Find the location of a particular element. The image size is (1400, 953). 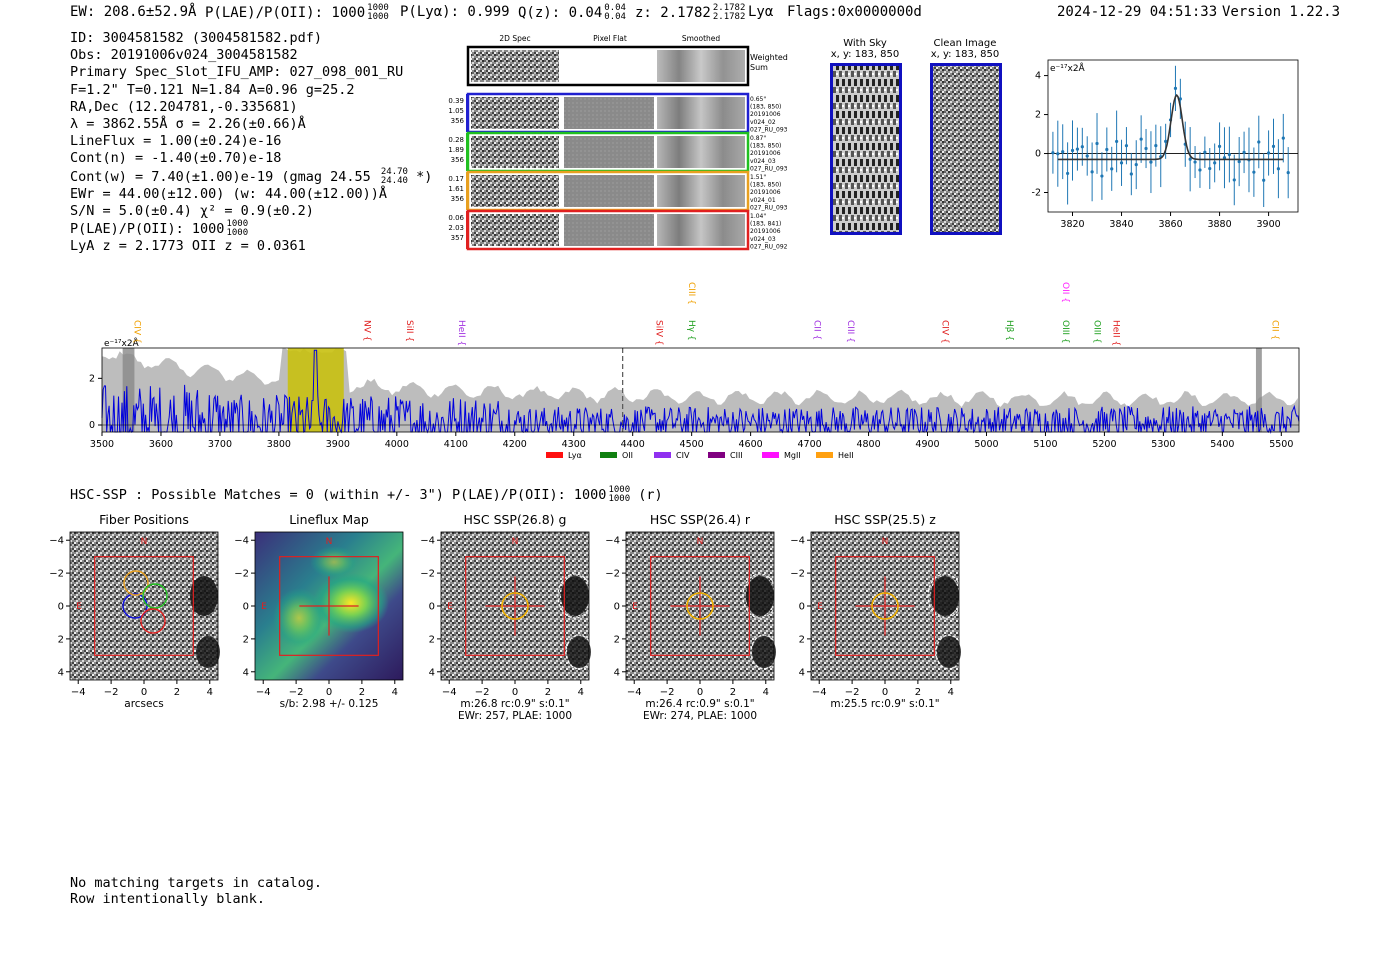

cutout-row-1-right-4: 027_RU_093 is located at coordinates (769, 168).